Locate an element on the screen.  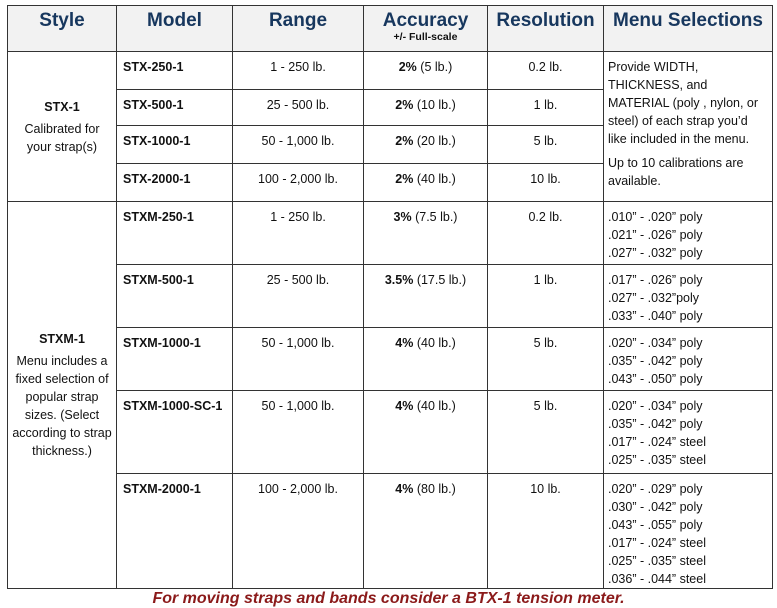
header-range: Range is located at coordinates (298, 28).